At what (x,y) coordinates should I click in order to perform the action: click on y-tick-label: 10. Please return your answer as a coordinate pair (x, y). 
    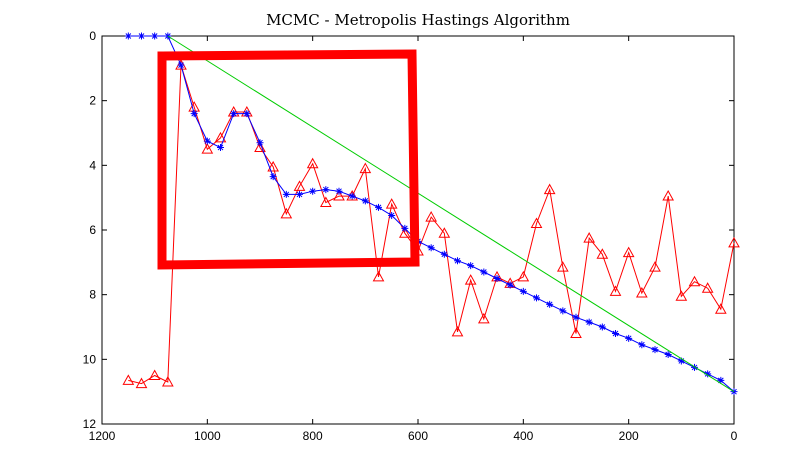
    Looking at the image, I should click on (90, 359).